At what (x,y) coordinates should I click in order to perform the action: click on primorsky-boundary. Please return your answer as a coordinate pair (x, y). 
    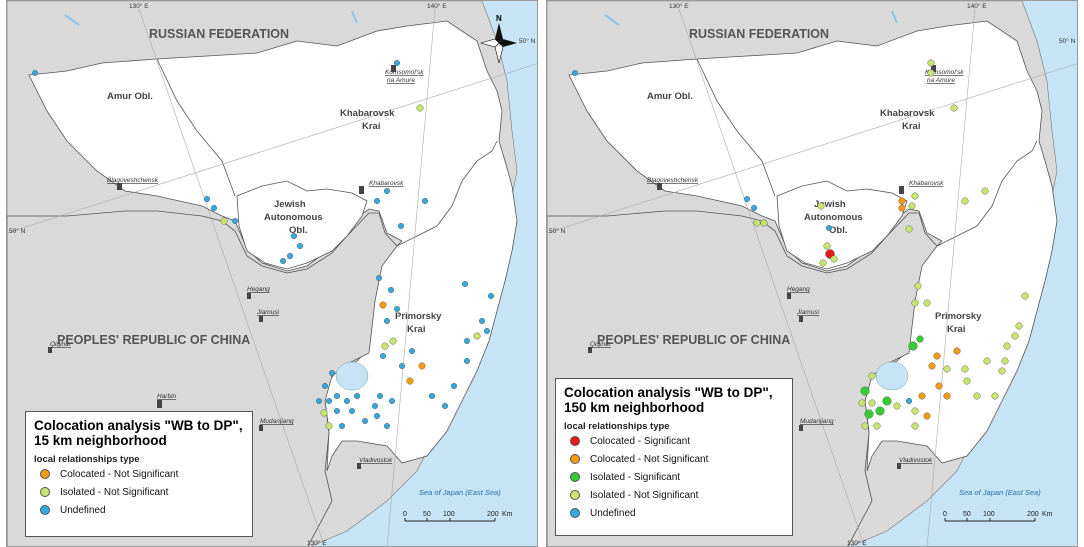
    Looking at the image, I should click on (447, 193).